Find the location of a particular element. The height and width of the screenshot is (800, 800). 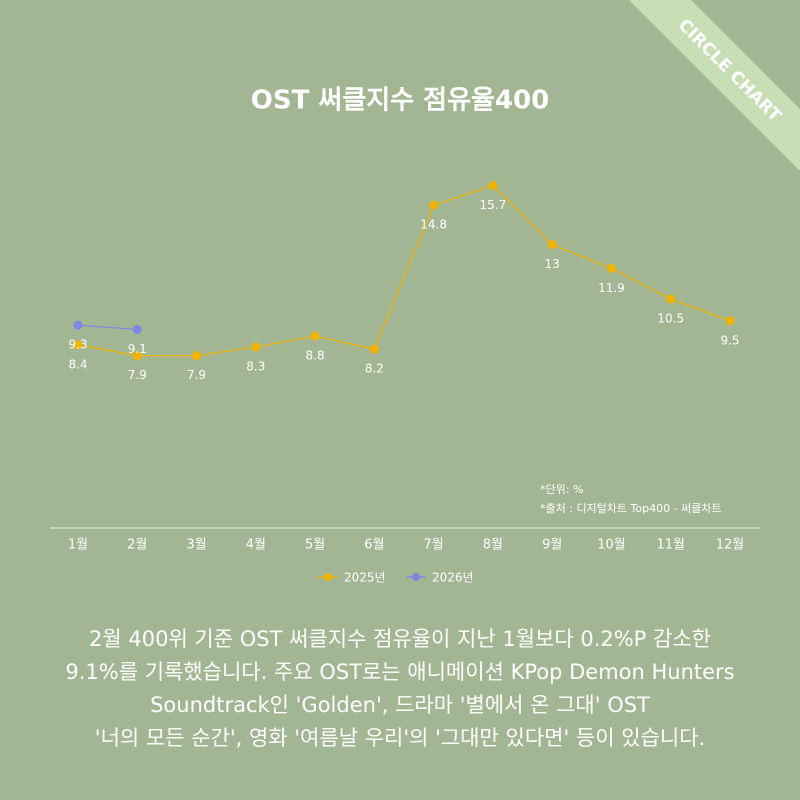

data-label: 8.4 is located at coordinates (77, 364).